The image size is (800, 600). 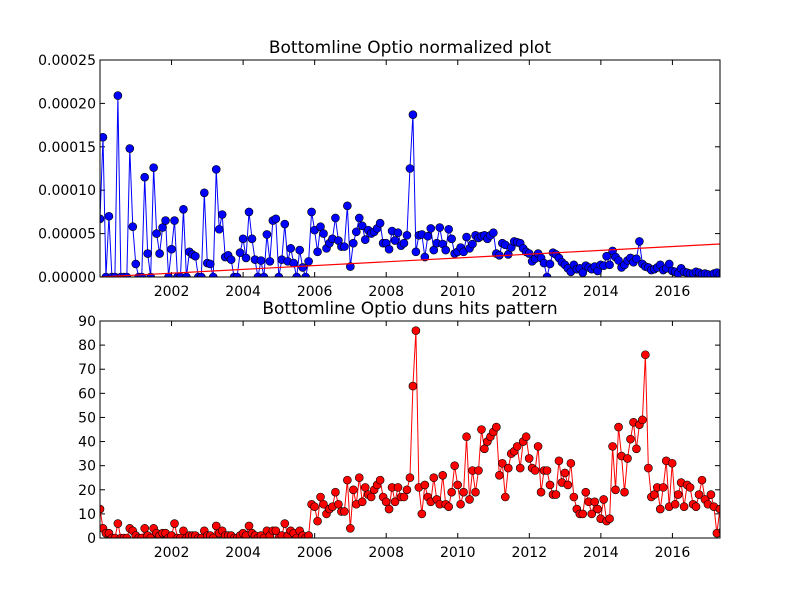 I want to click on y-tick-label: 0.00025, so click(x=67, y=61).